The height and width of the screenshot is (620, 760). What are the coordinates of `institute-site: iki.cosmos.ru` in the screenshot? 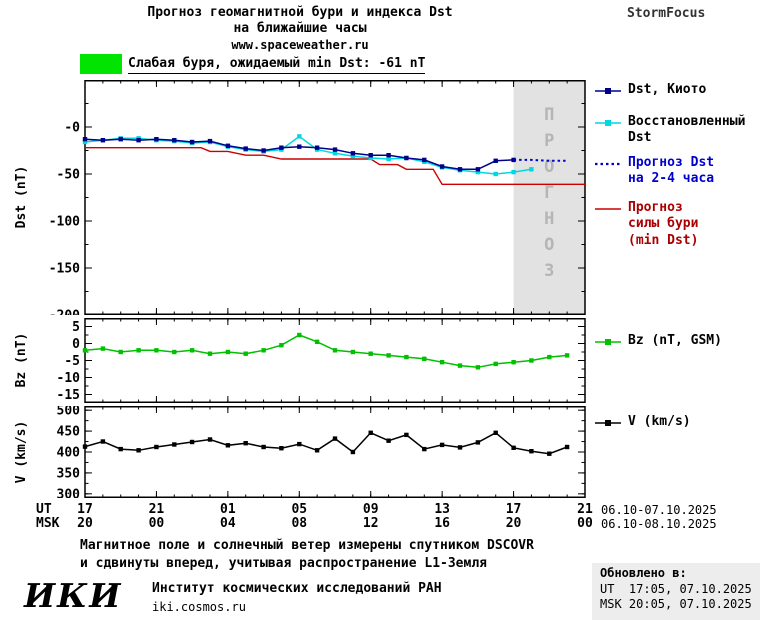 It's located at (199, 607).